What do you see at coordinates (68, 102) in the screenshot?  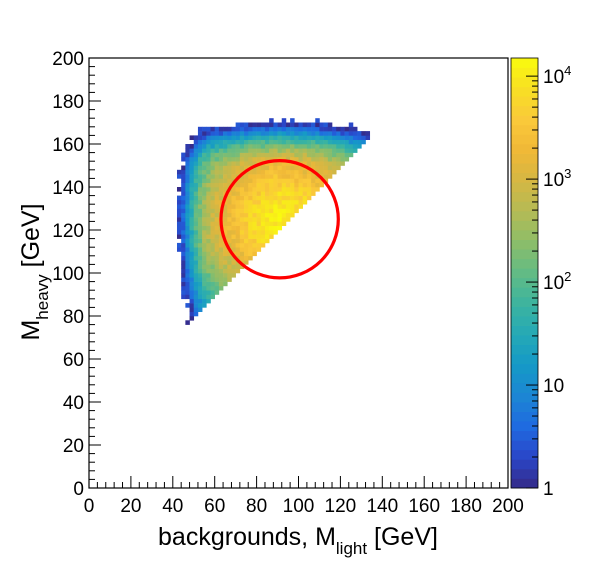 I see `y-tick-label: 180` at bounding box center [68, 102].